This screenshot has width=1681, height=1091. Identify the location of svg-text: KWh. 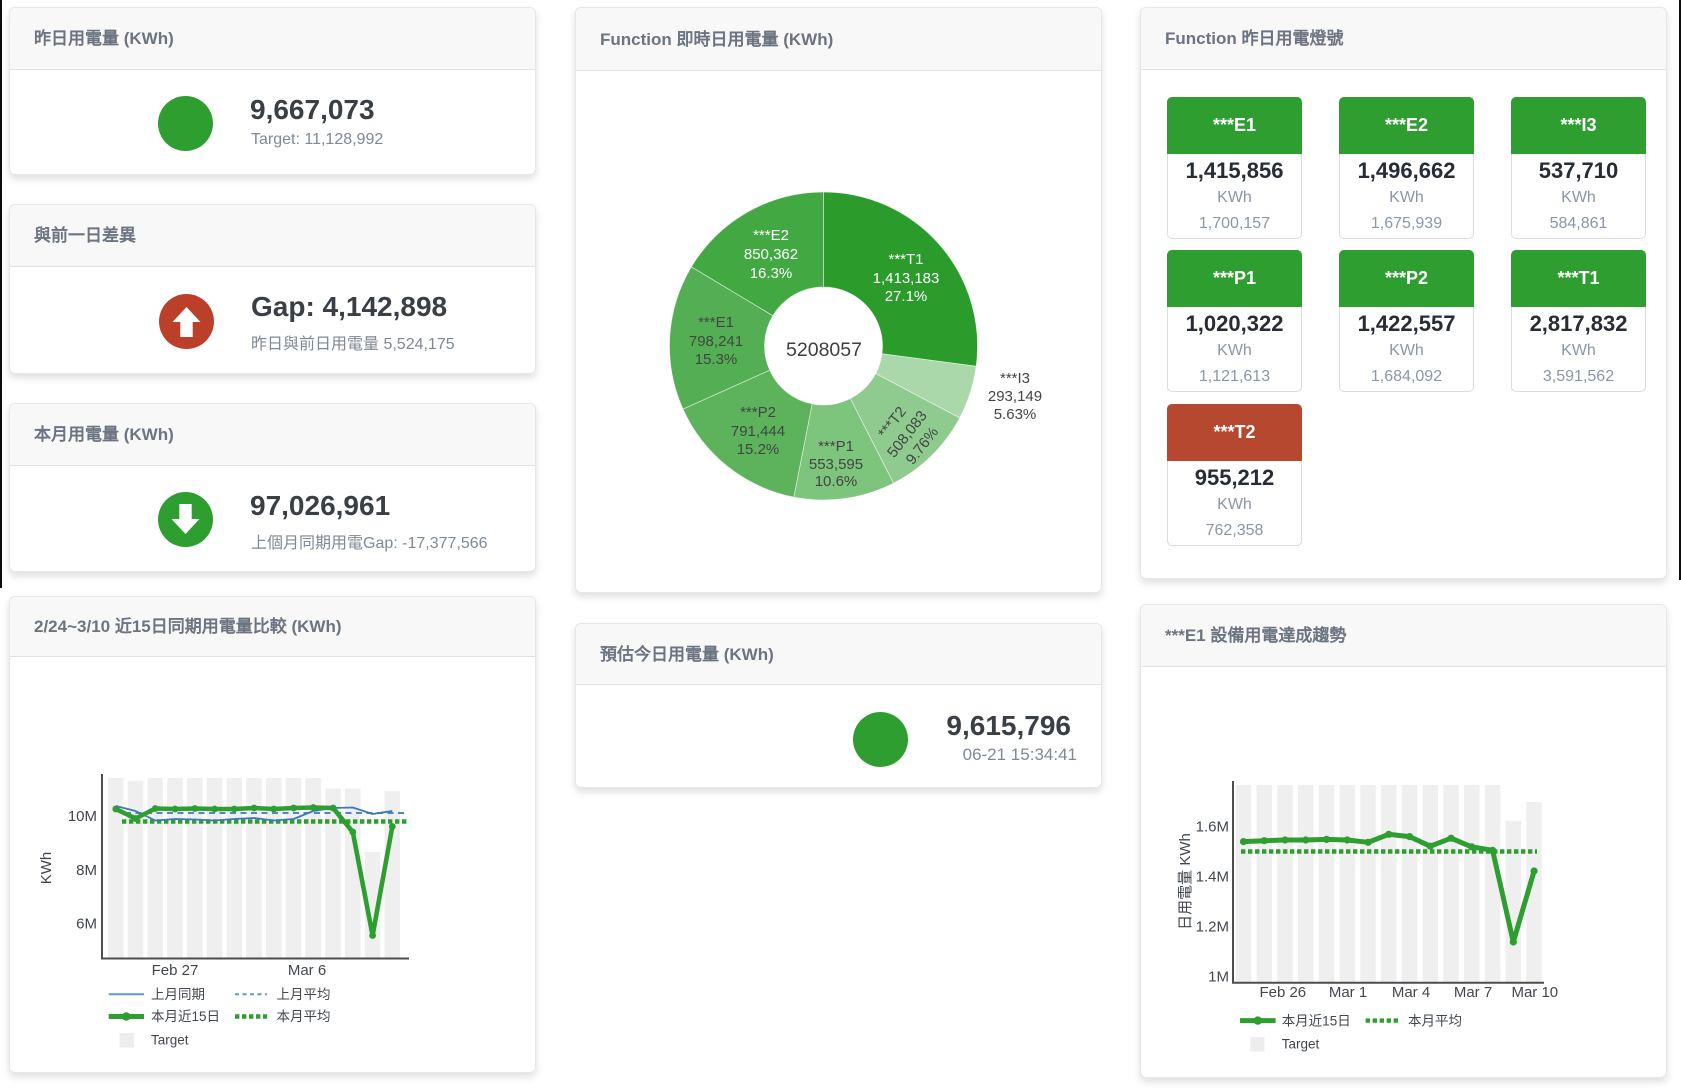
(46, 868).